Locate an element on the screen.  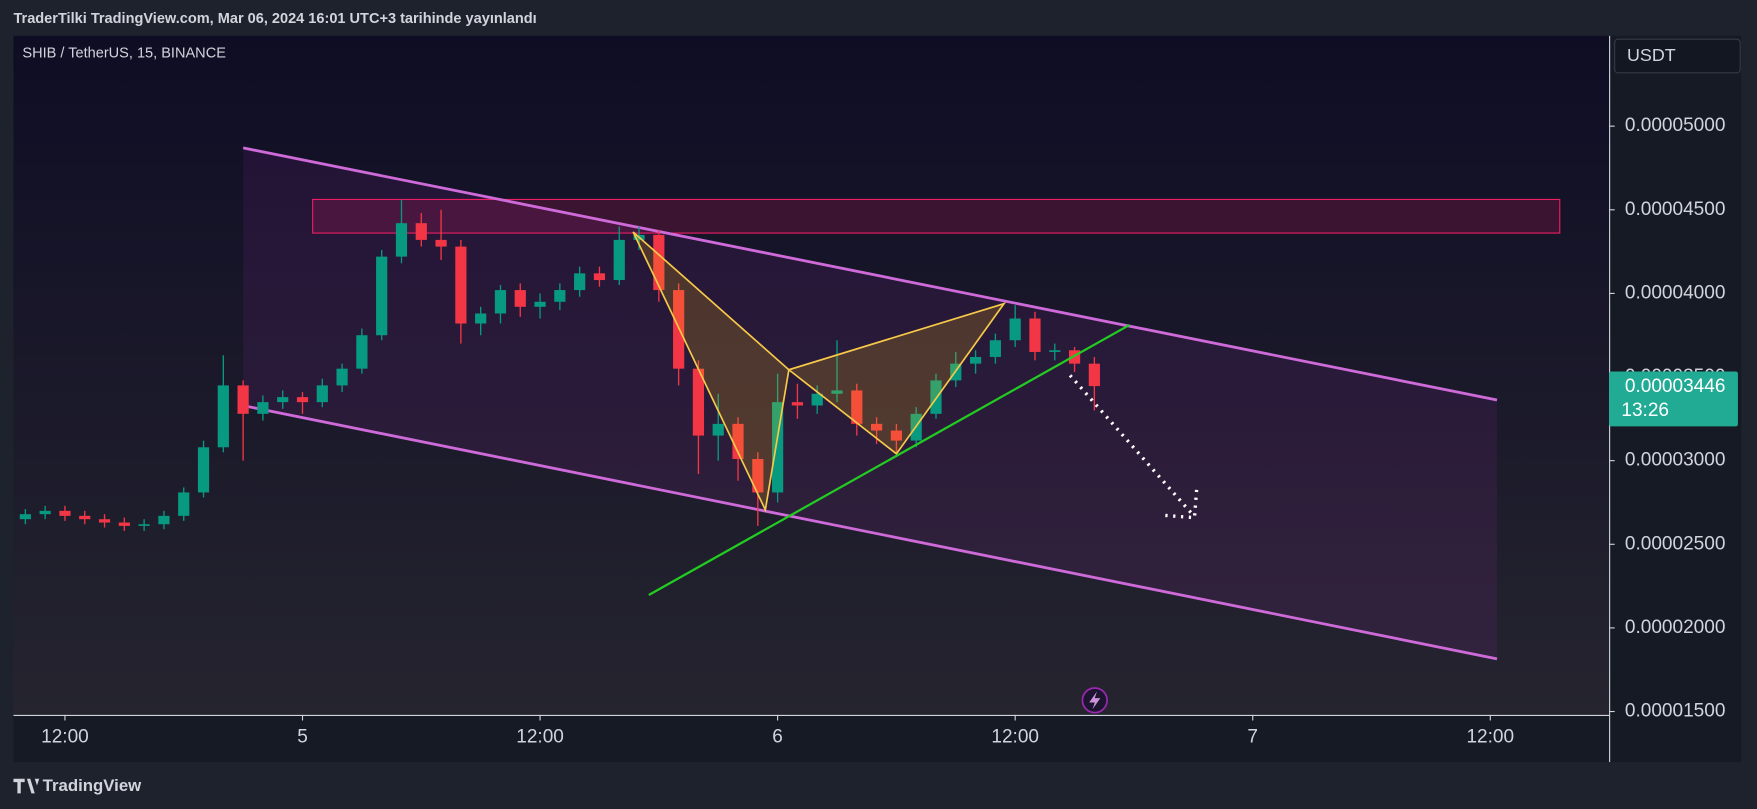
last-price-box is located at coordinates (1673, 399).